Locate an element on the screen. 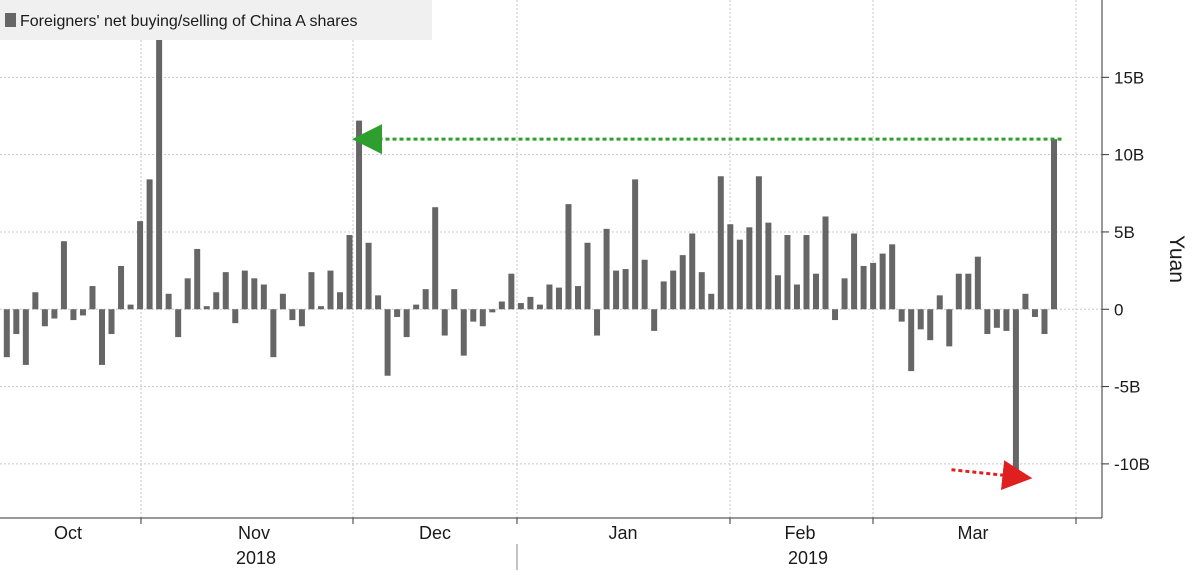 Image resolution: width=1193 pixels, height=575 pixels. x-year-label: 2019 is located at coordinates (808, 558).